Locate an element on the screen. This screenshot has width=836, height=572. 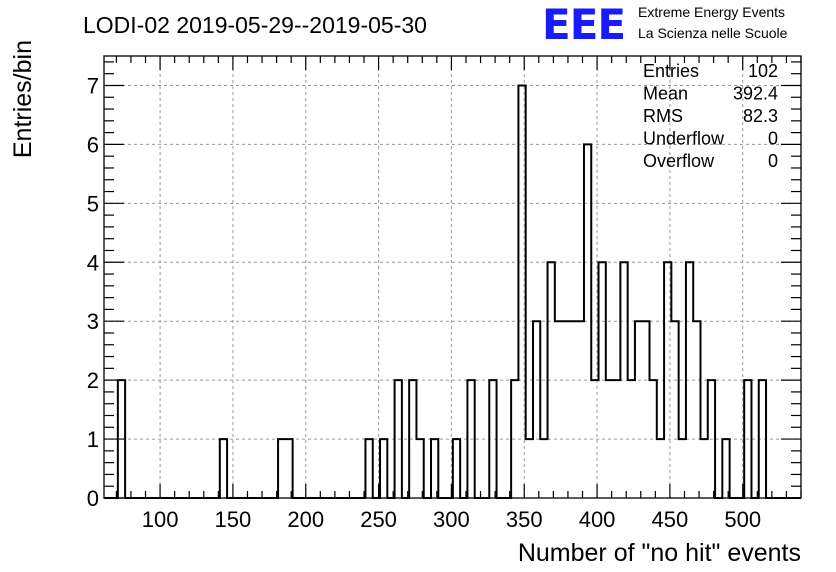
y-tick-label: 7 is located at coordinates (93, 85).